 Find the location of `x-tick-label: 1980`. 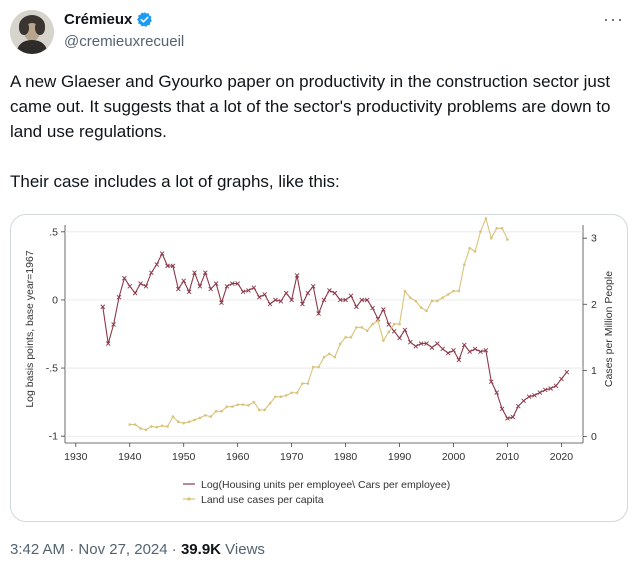

x-tick-label: 1980 is located at coordinates (346, 457).